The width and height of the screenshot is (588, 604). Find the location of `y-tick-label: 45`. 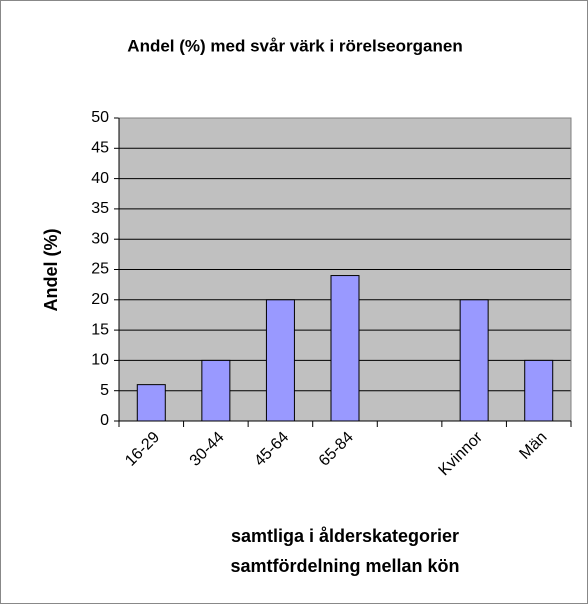

y-tick-label: 45 is located at coordinates (100, 148).